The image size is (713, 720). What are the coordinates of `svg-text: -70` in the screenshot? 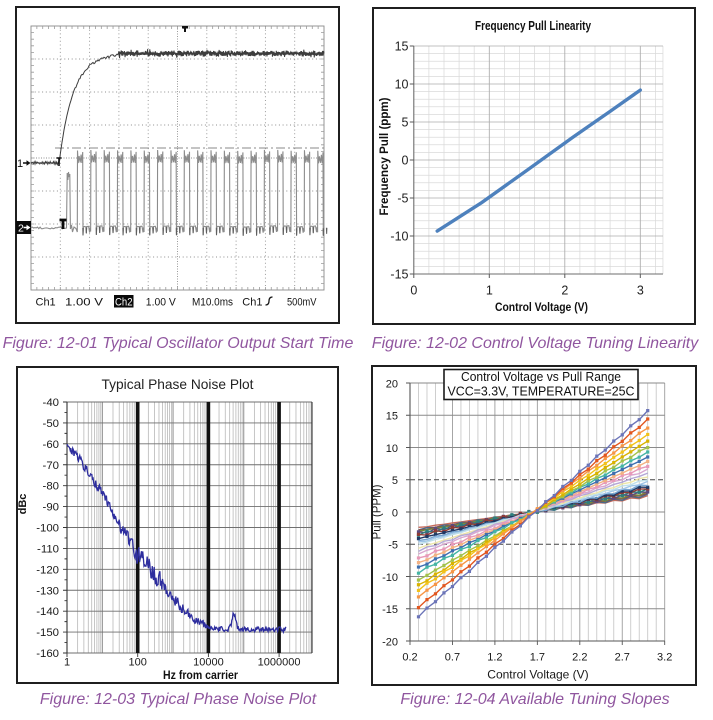 It's located at (51, 466).